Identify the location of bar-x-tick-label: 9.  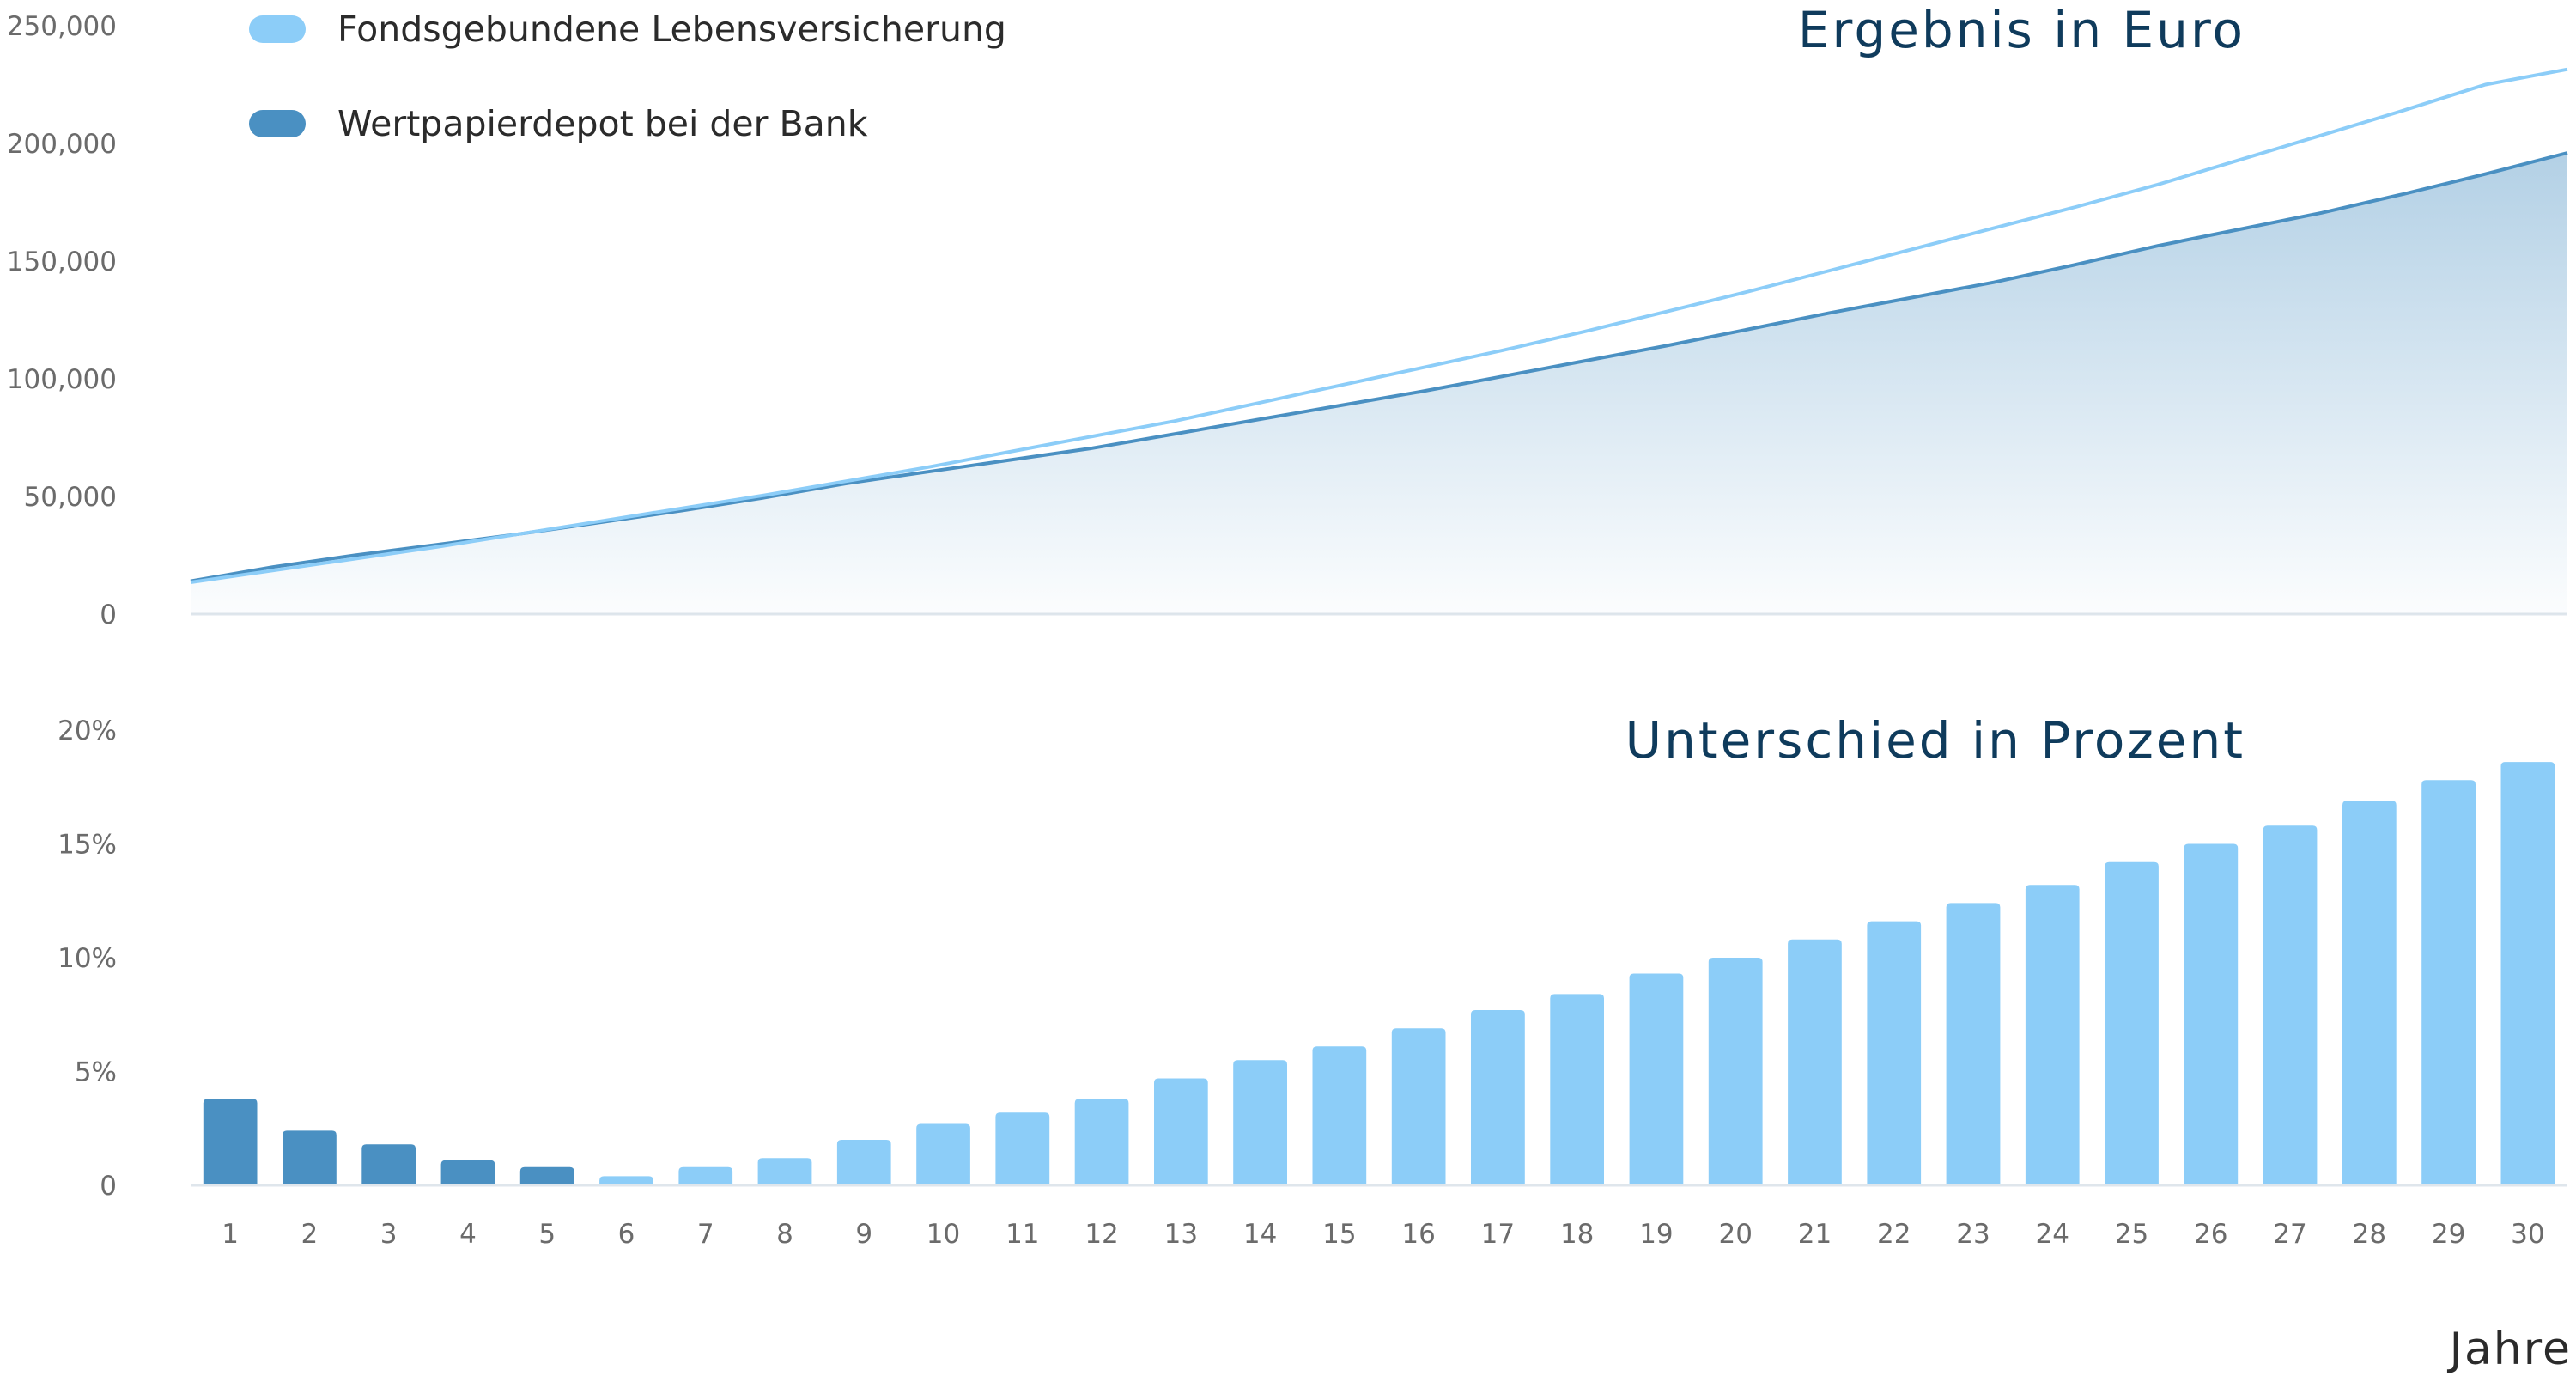
(863, 1234).